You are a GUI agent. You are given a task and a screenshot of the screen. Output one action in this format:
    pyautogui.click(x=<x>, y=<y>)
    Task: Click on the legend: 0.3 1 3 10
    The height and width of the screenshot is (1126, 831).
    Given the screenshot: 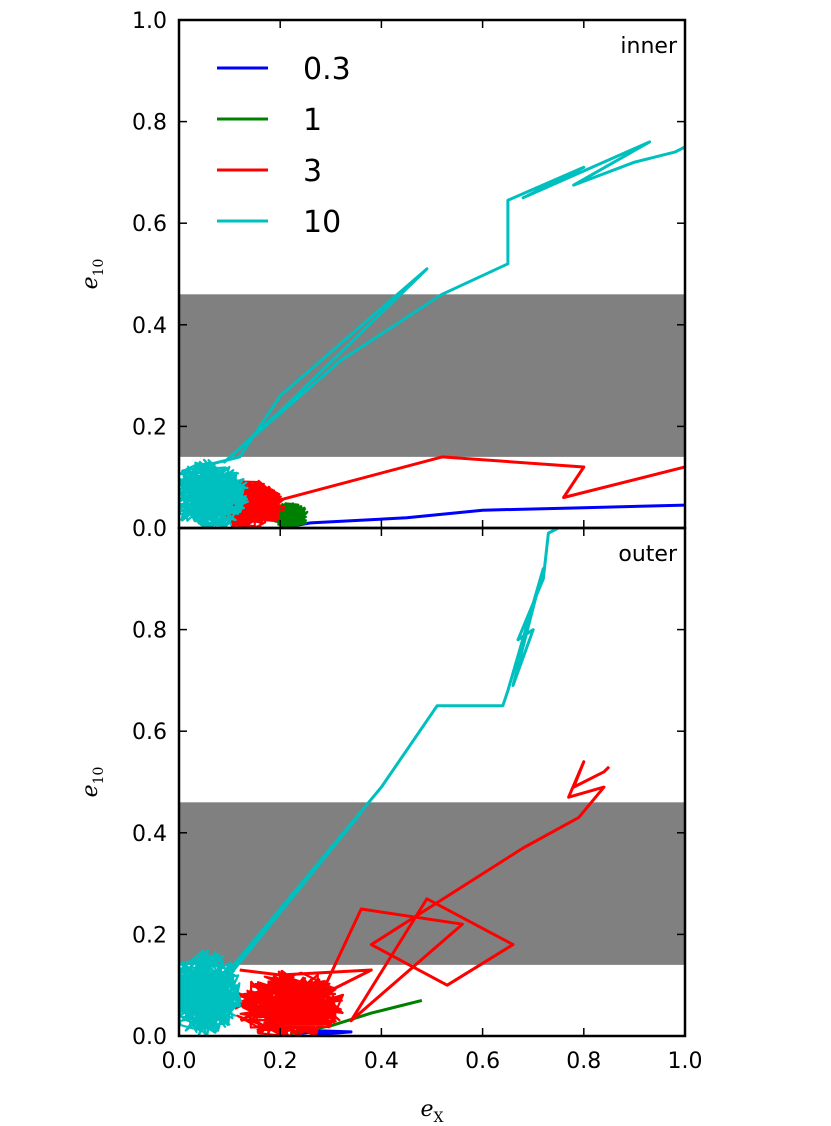 What is the action you would take?
    pyautogui.click(x=284, y=146)
    